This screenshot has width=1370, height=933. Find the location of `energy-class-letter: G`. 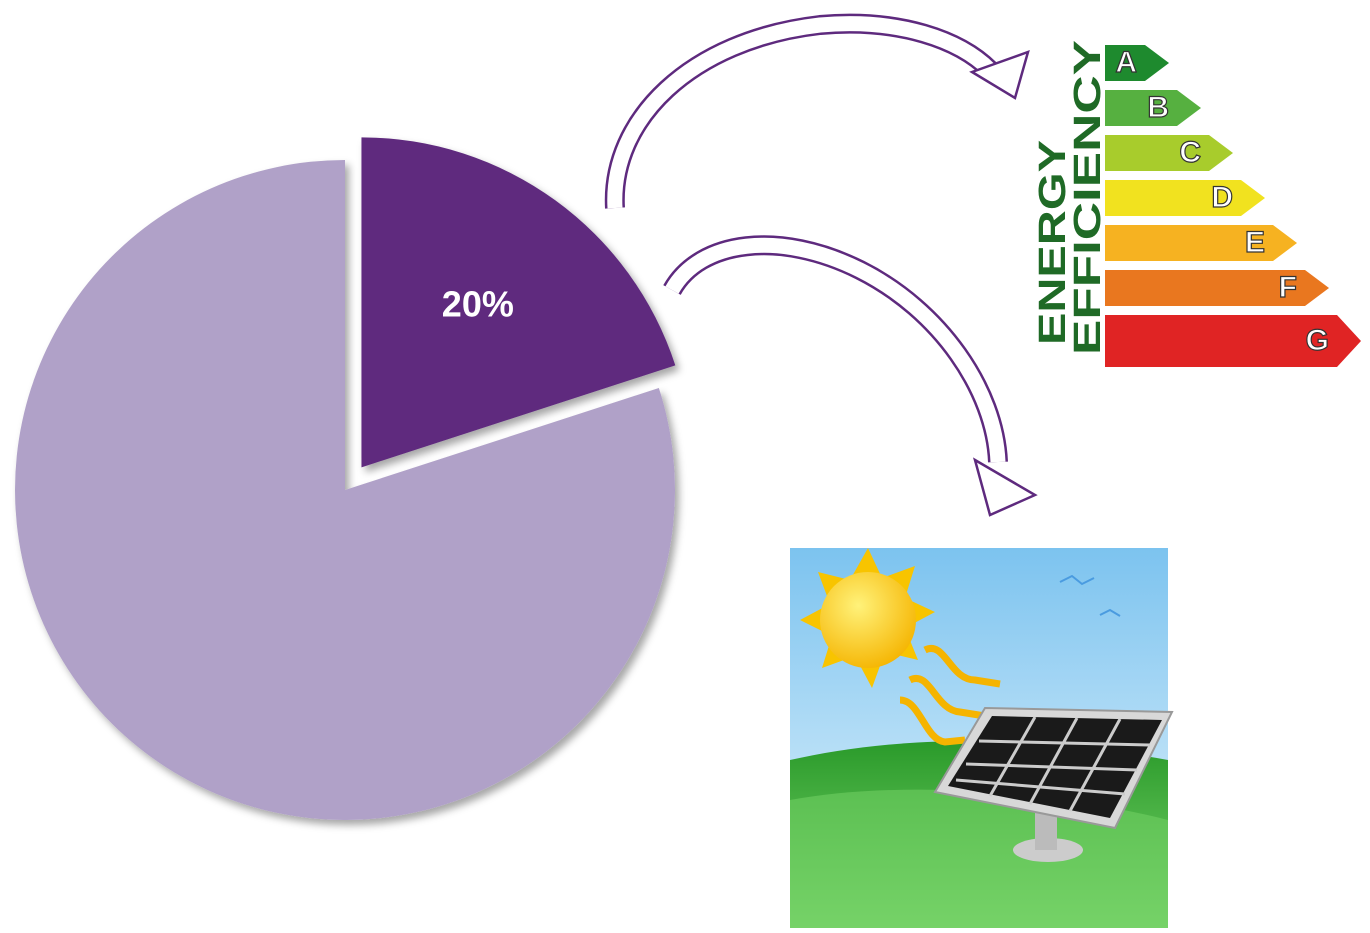

energy-class-letter: G is located at coordinates (1317, 340).